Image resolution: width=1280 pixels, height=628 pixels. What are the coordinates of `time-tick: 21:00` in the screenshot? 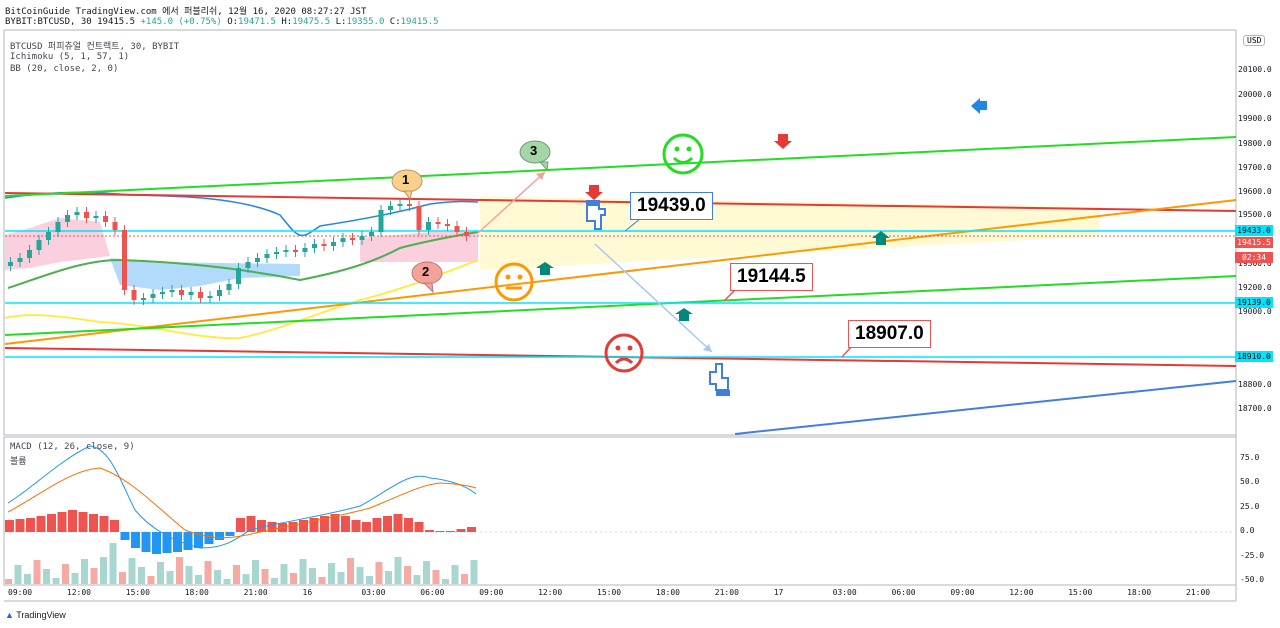 It's located at (255, 592).